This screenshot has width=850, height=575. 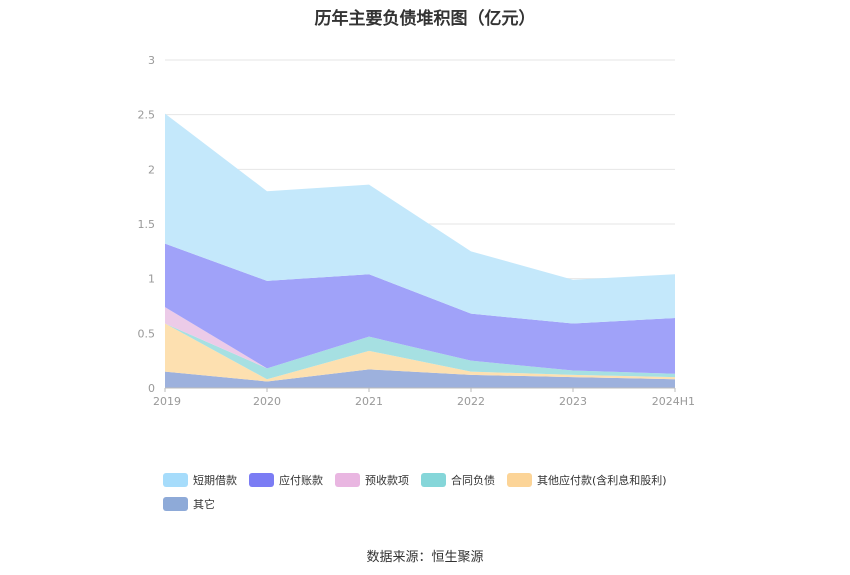 I want to click on legend-item: 合同负债, so click(x=458, y=480).